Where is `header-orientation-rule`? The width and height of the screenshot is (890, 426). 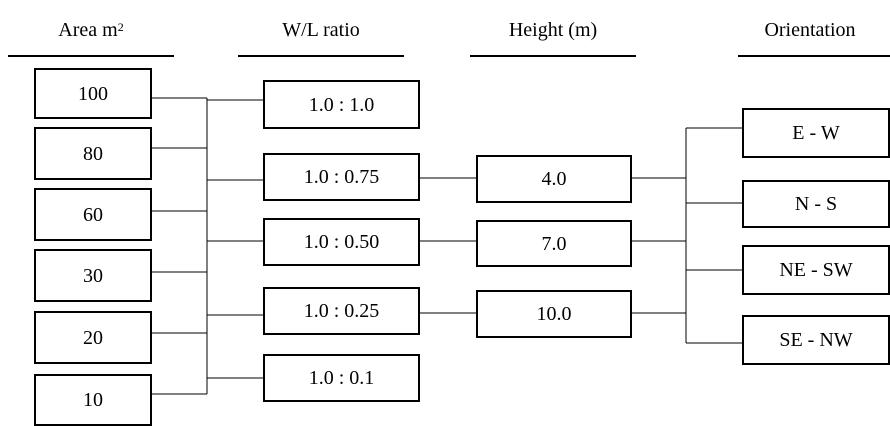 header-orientation-rule is located at coordinates (814, 56).